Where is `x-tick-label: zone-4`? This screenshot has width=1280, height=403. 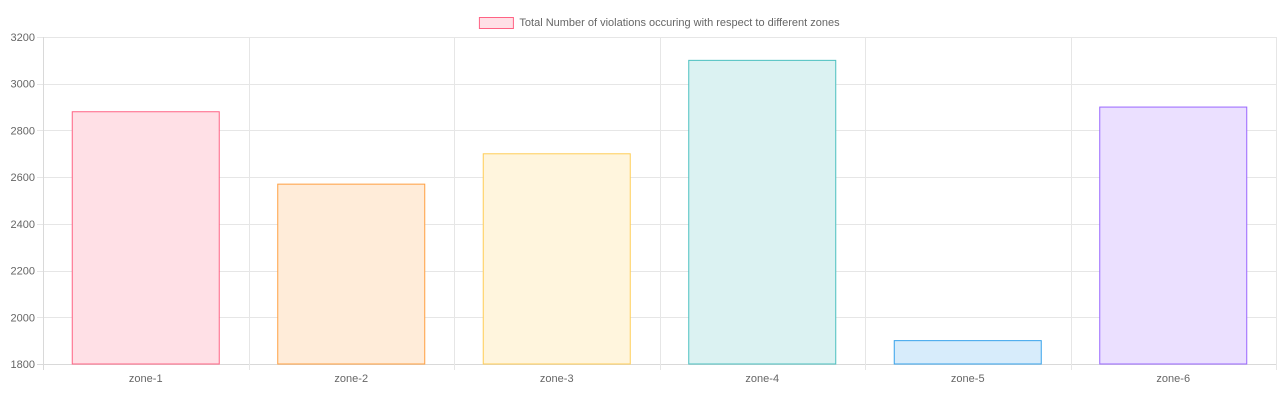
x-tick-label: zone-4 is located at coordinates (762, 379).